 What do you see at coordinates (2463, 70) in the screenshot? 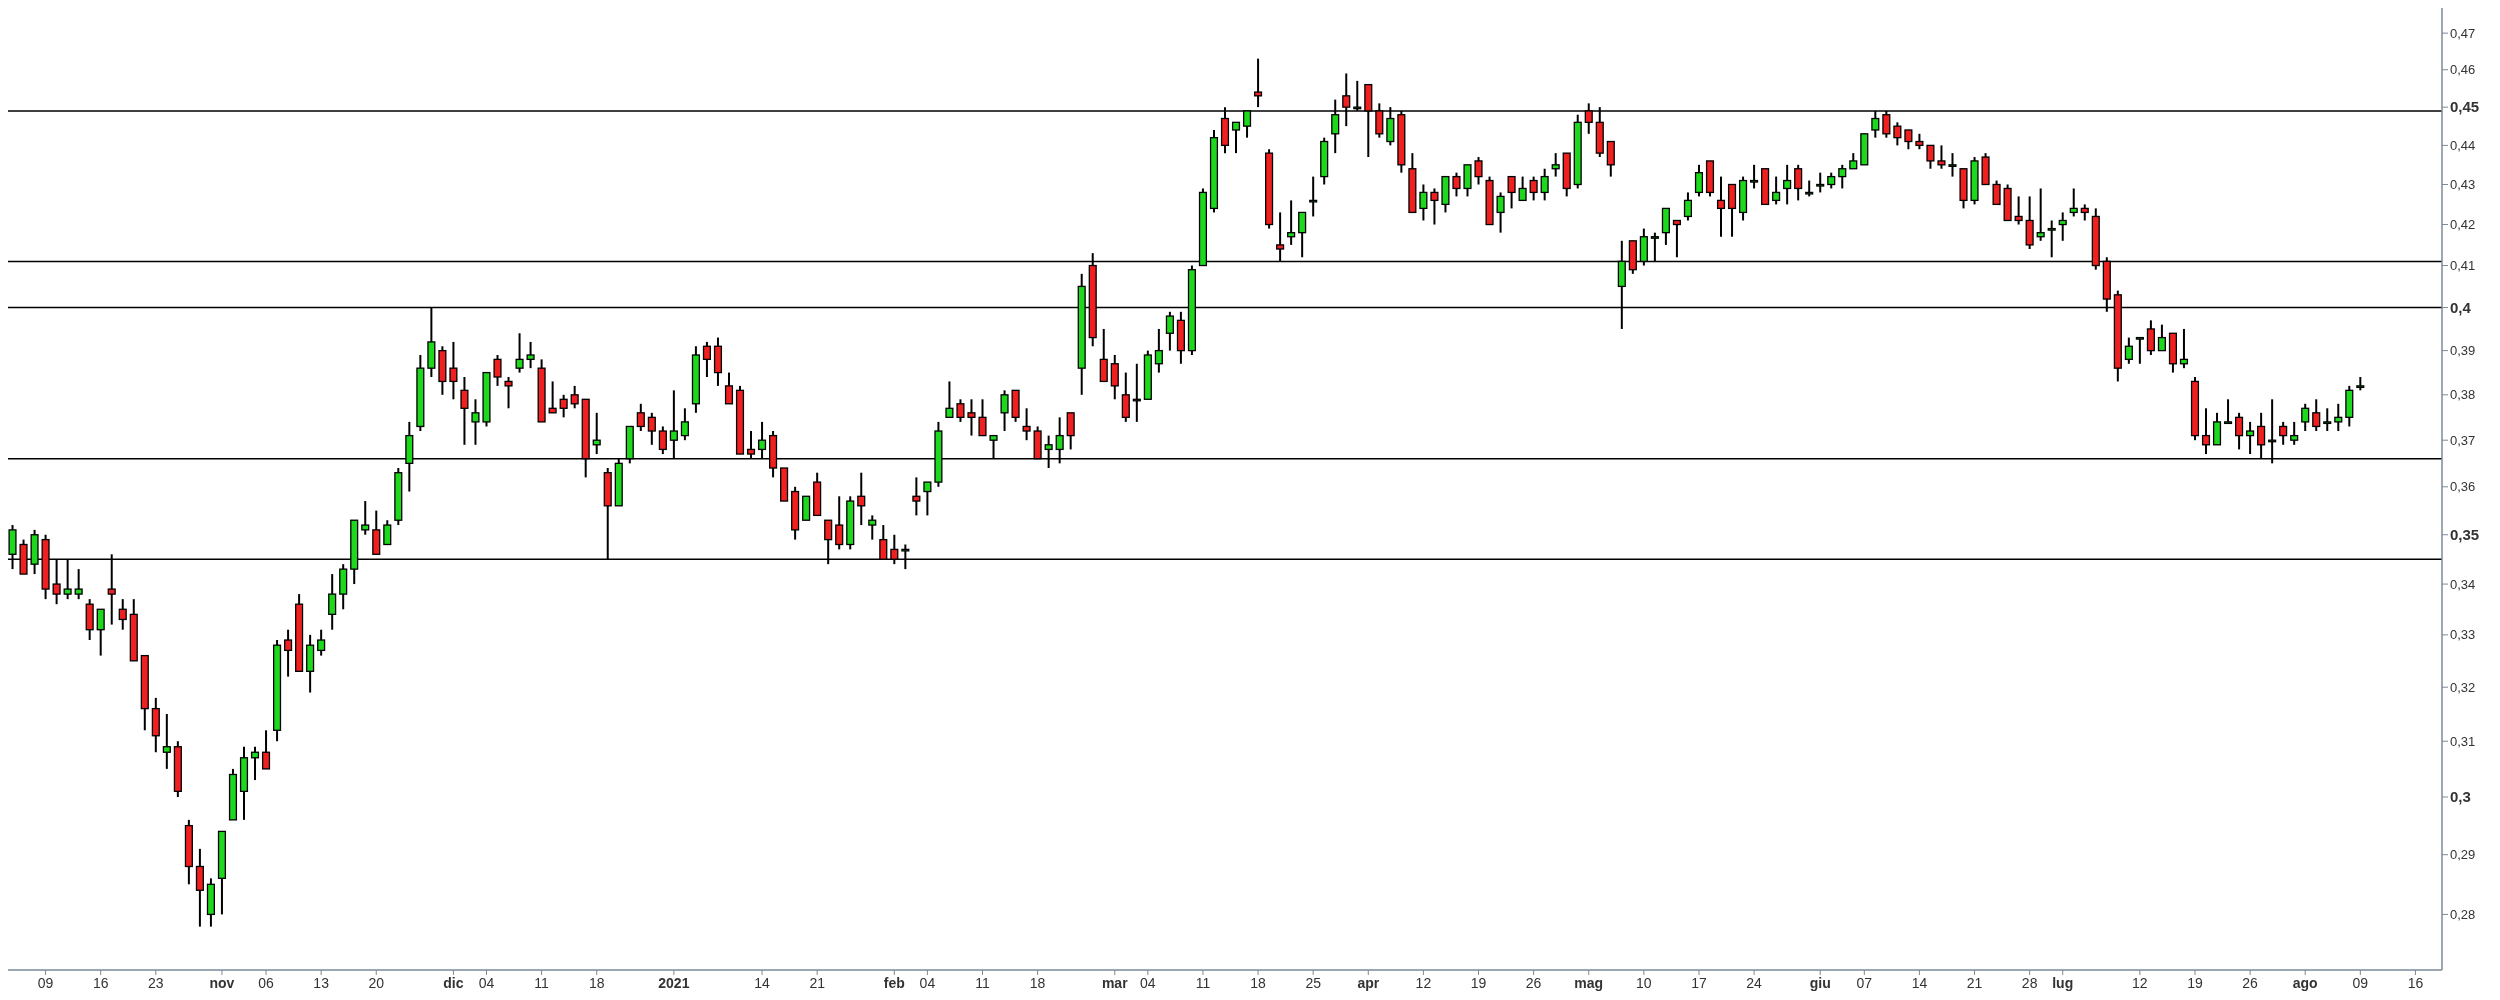
I see `y-tick-label: 0,46` at bounding box center [2463, 70].